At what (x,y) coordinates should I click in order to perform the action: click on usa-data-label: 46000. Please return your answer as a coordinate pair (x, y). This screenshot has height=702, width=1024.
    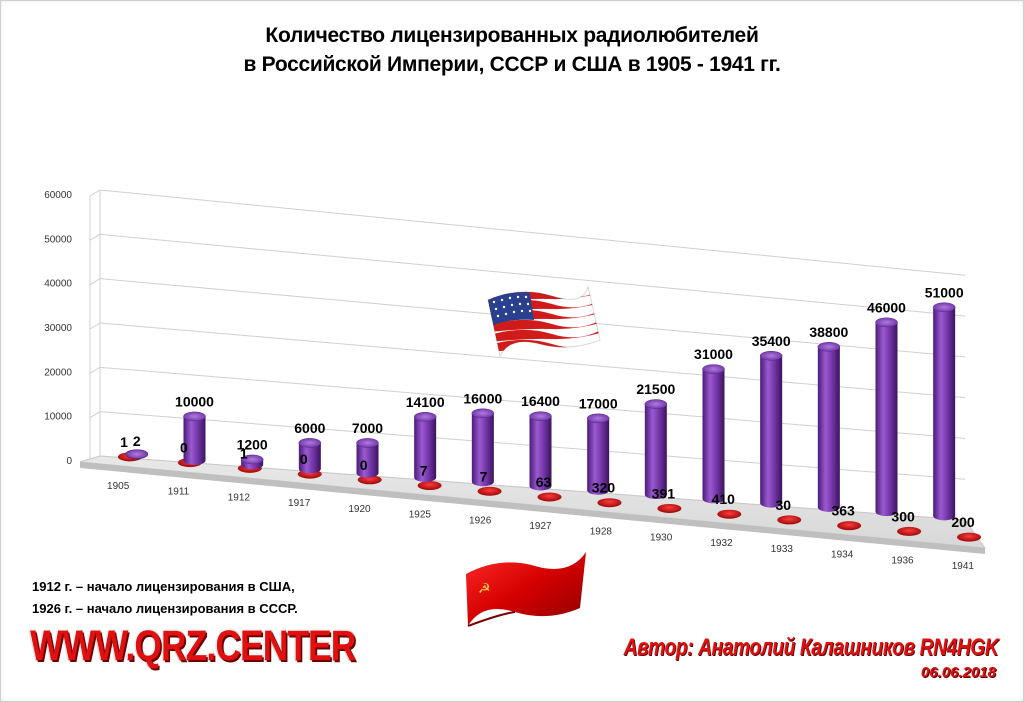
    Looking at the image, I should click on (886, 307).